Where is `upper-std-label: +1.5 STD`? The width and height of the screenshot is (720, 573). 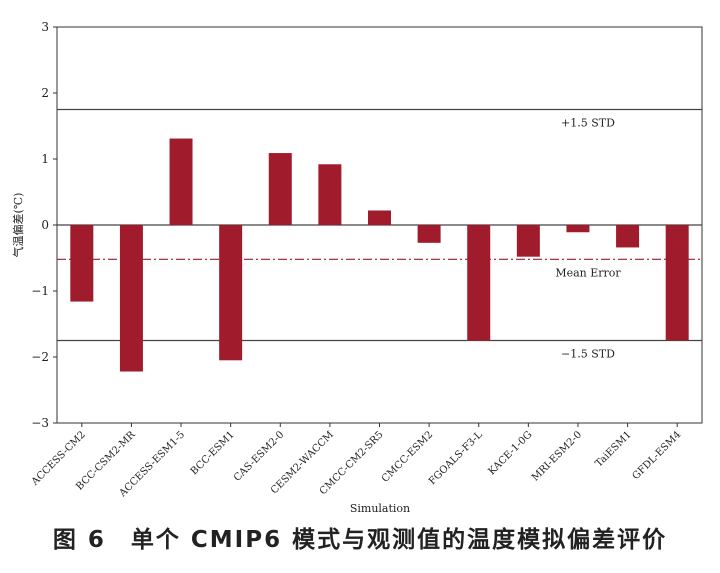
upper-std-label: +1.5 STD is located at coordinates (588, 123).